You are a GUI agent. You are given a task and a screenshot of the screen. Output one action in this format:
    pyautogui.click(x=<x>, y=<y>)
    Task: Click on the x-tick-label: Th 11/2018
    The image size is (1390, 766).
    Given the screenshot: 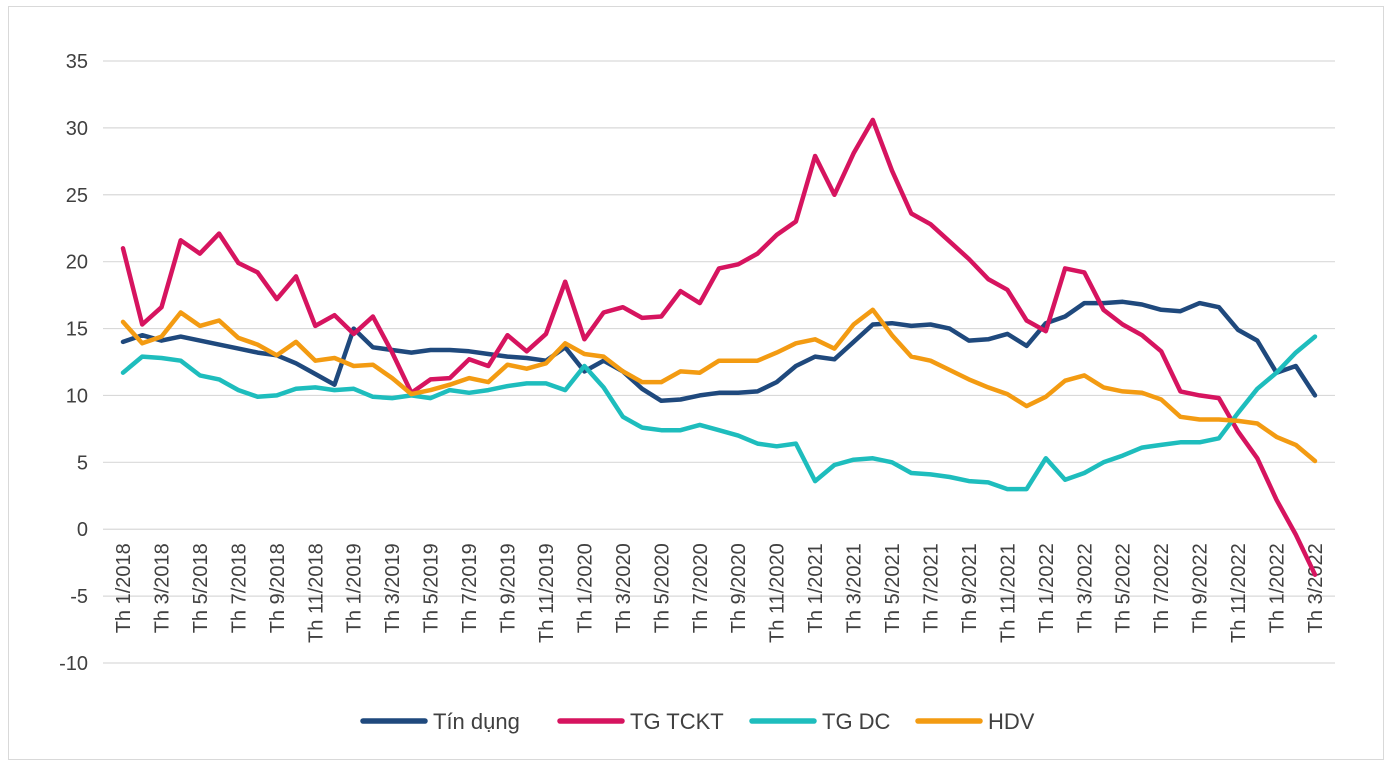 What is the action you would take?
    pyautogui.click(x=316, y=593)
    